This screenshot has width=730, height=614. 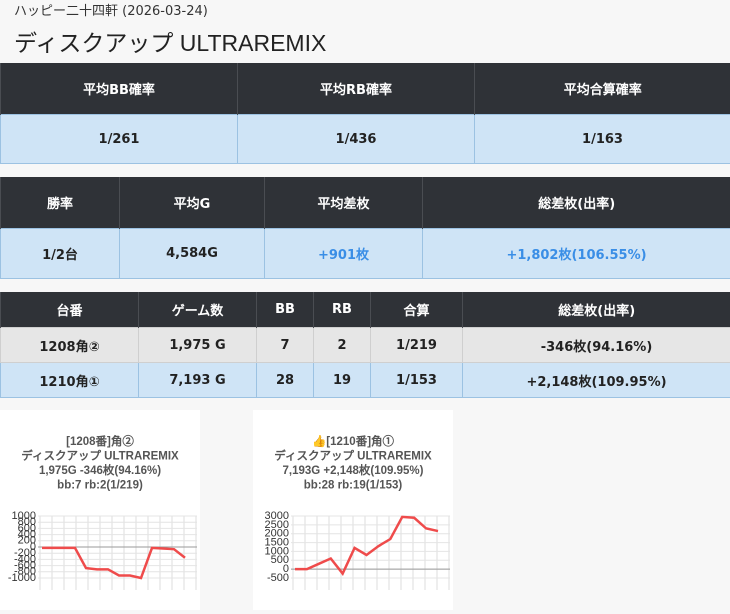 I want to click on subtitle: ハッピー二十四軒 (2026-03-24), so click(x=111, y=9).